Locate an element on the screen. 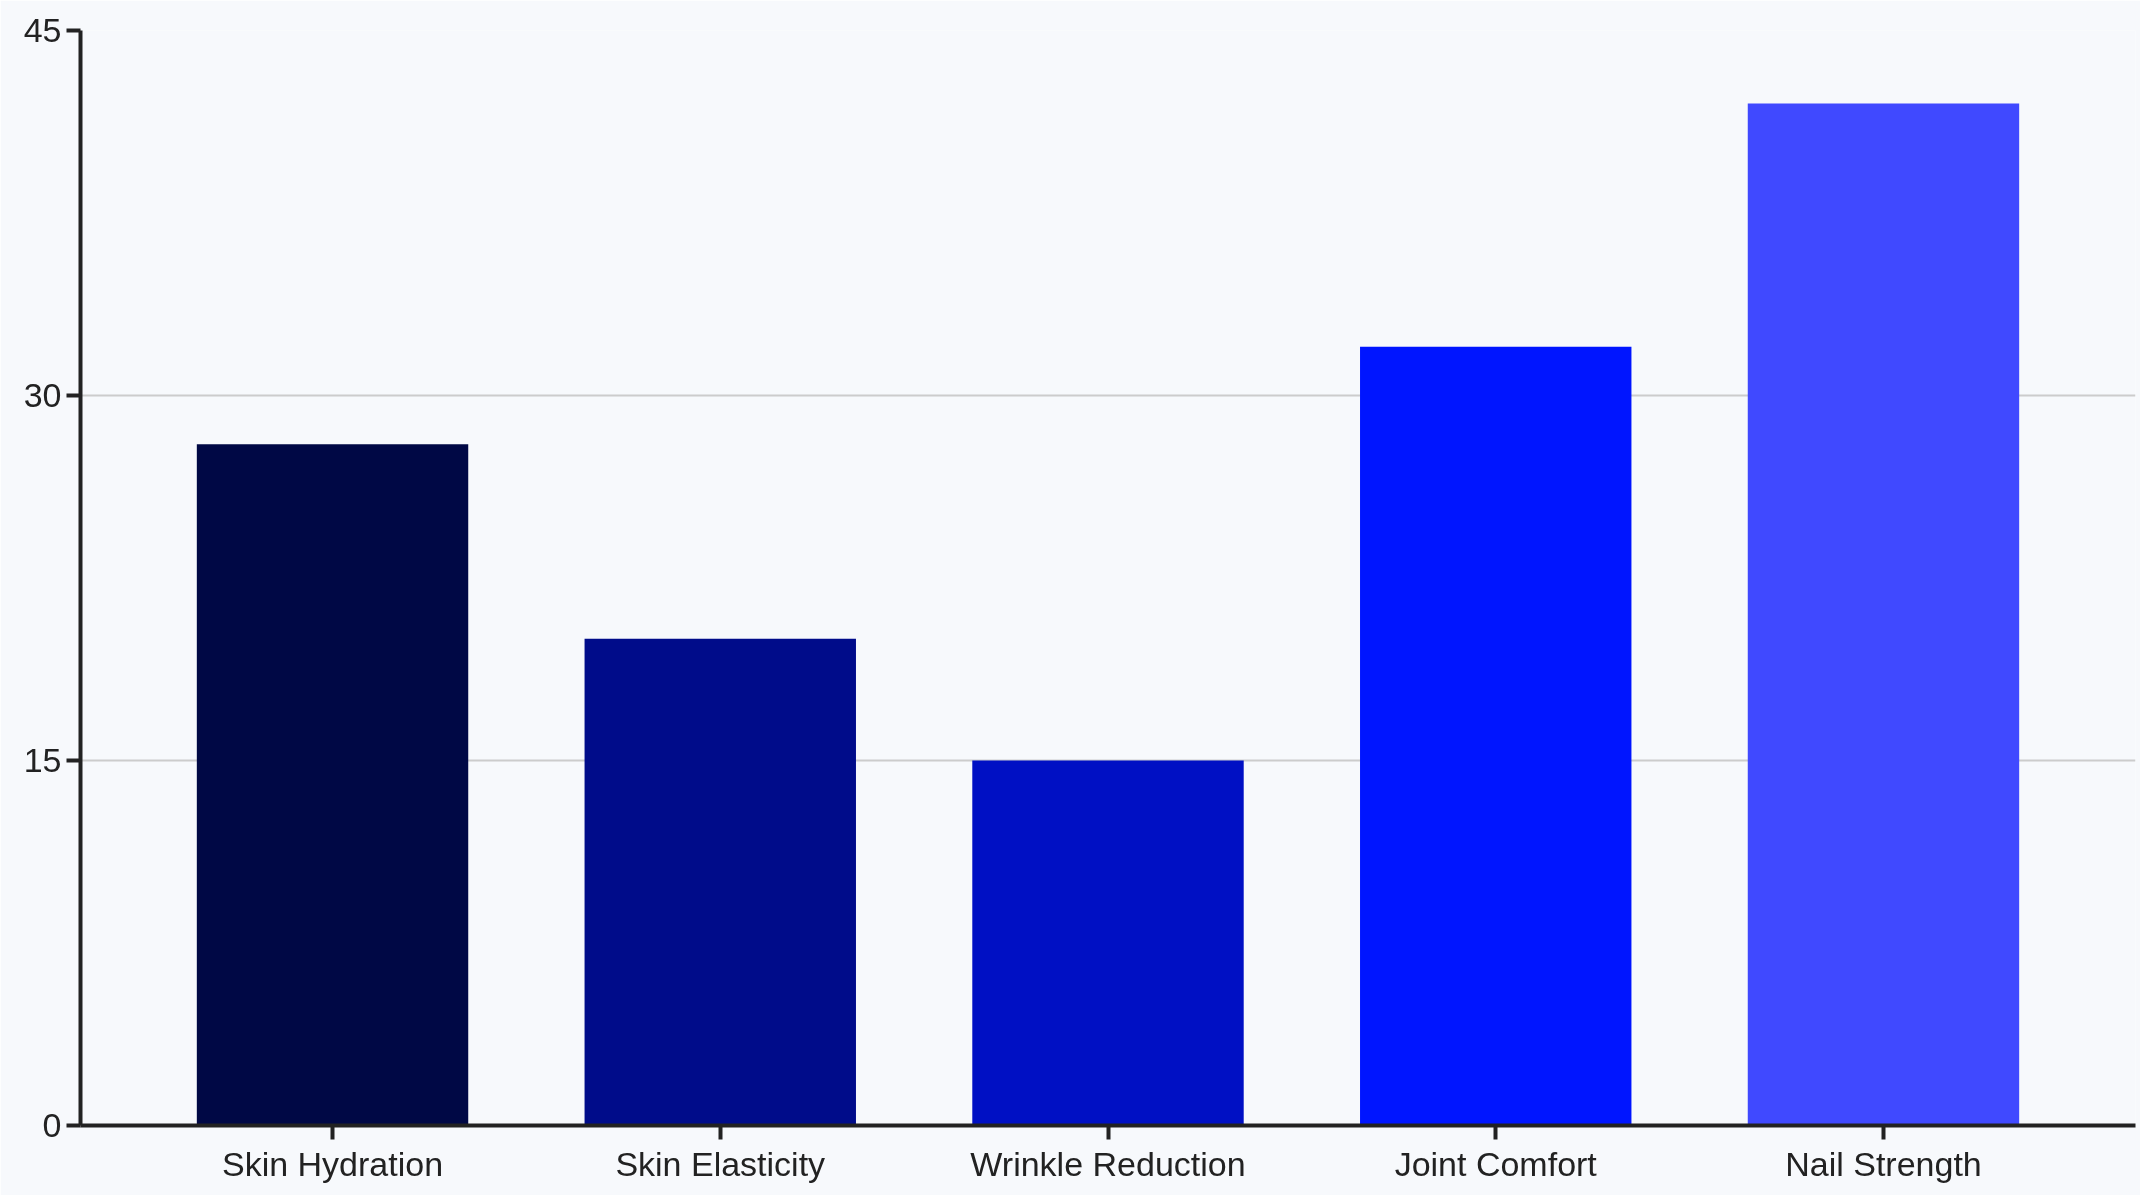 This screenshot has height=1203, width=2151. y-tick-label: 15 is located at coordinates (42, 760).